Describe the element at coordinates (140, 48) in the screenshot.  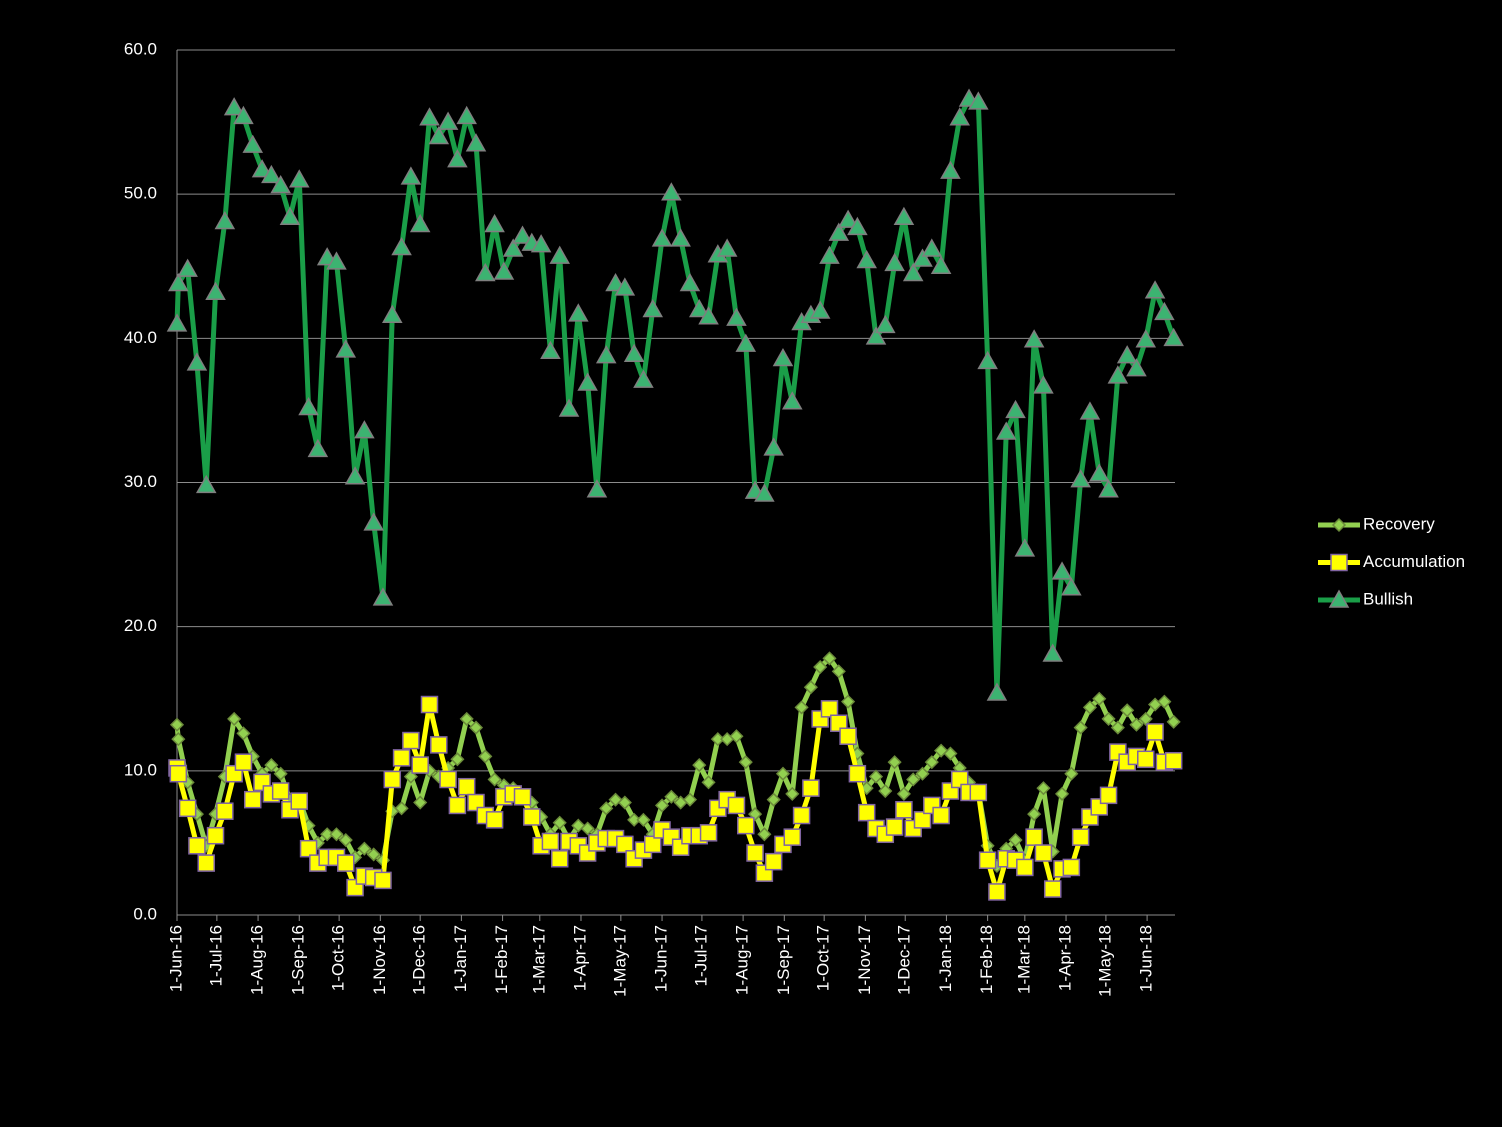
I see `y-tick-label: 60.0` at that location.